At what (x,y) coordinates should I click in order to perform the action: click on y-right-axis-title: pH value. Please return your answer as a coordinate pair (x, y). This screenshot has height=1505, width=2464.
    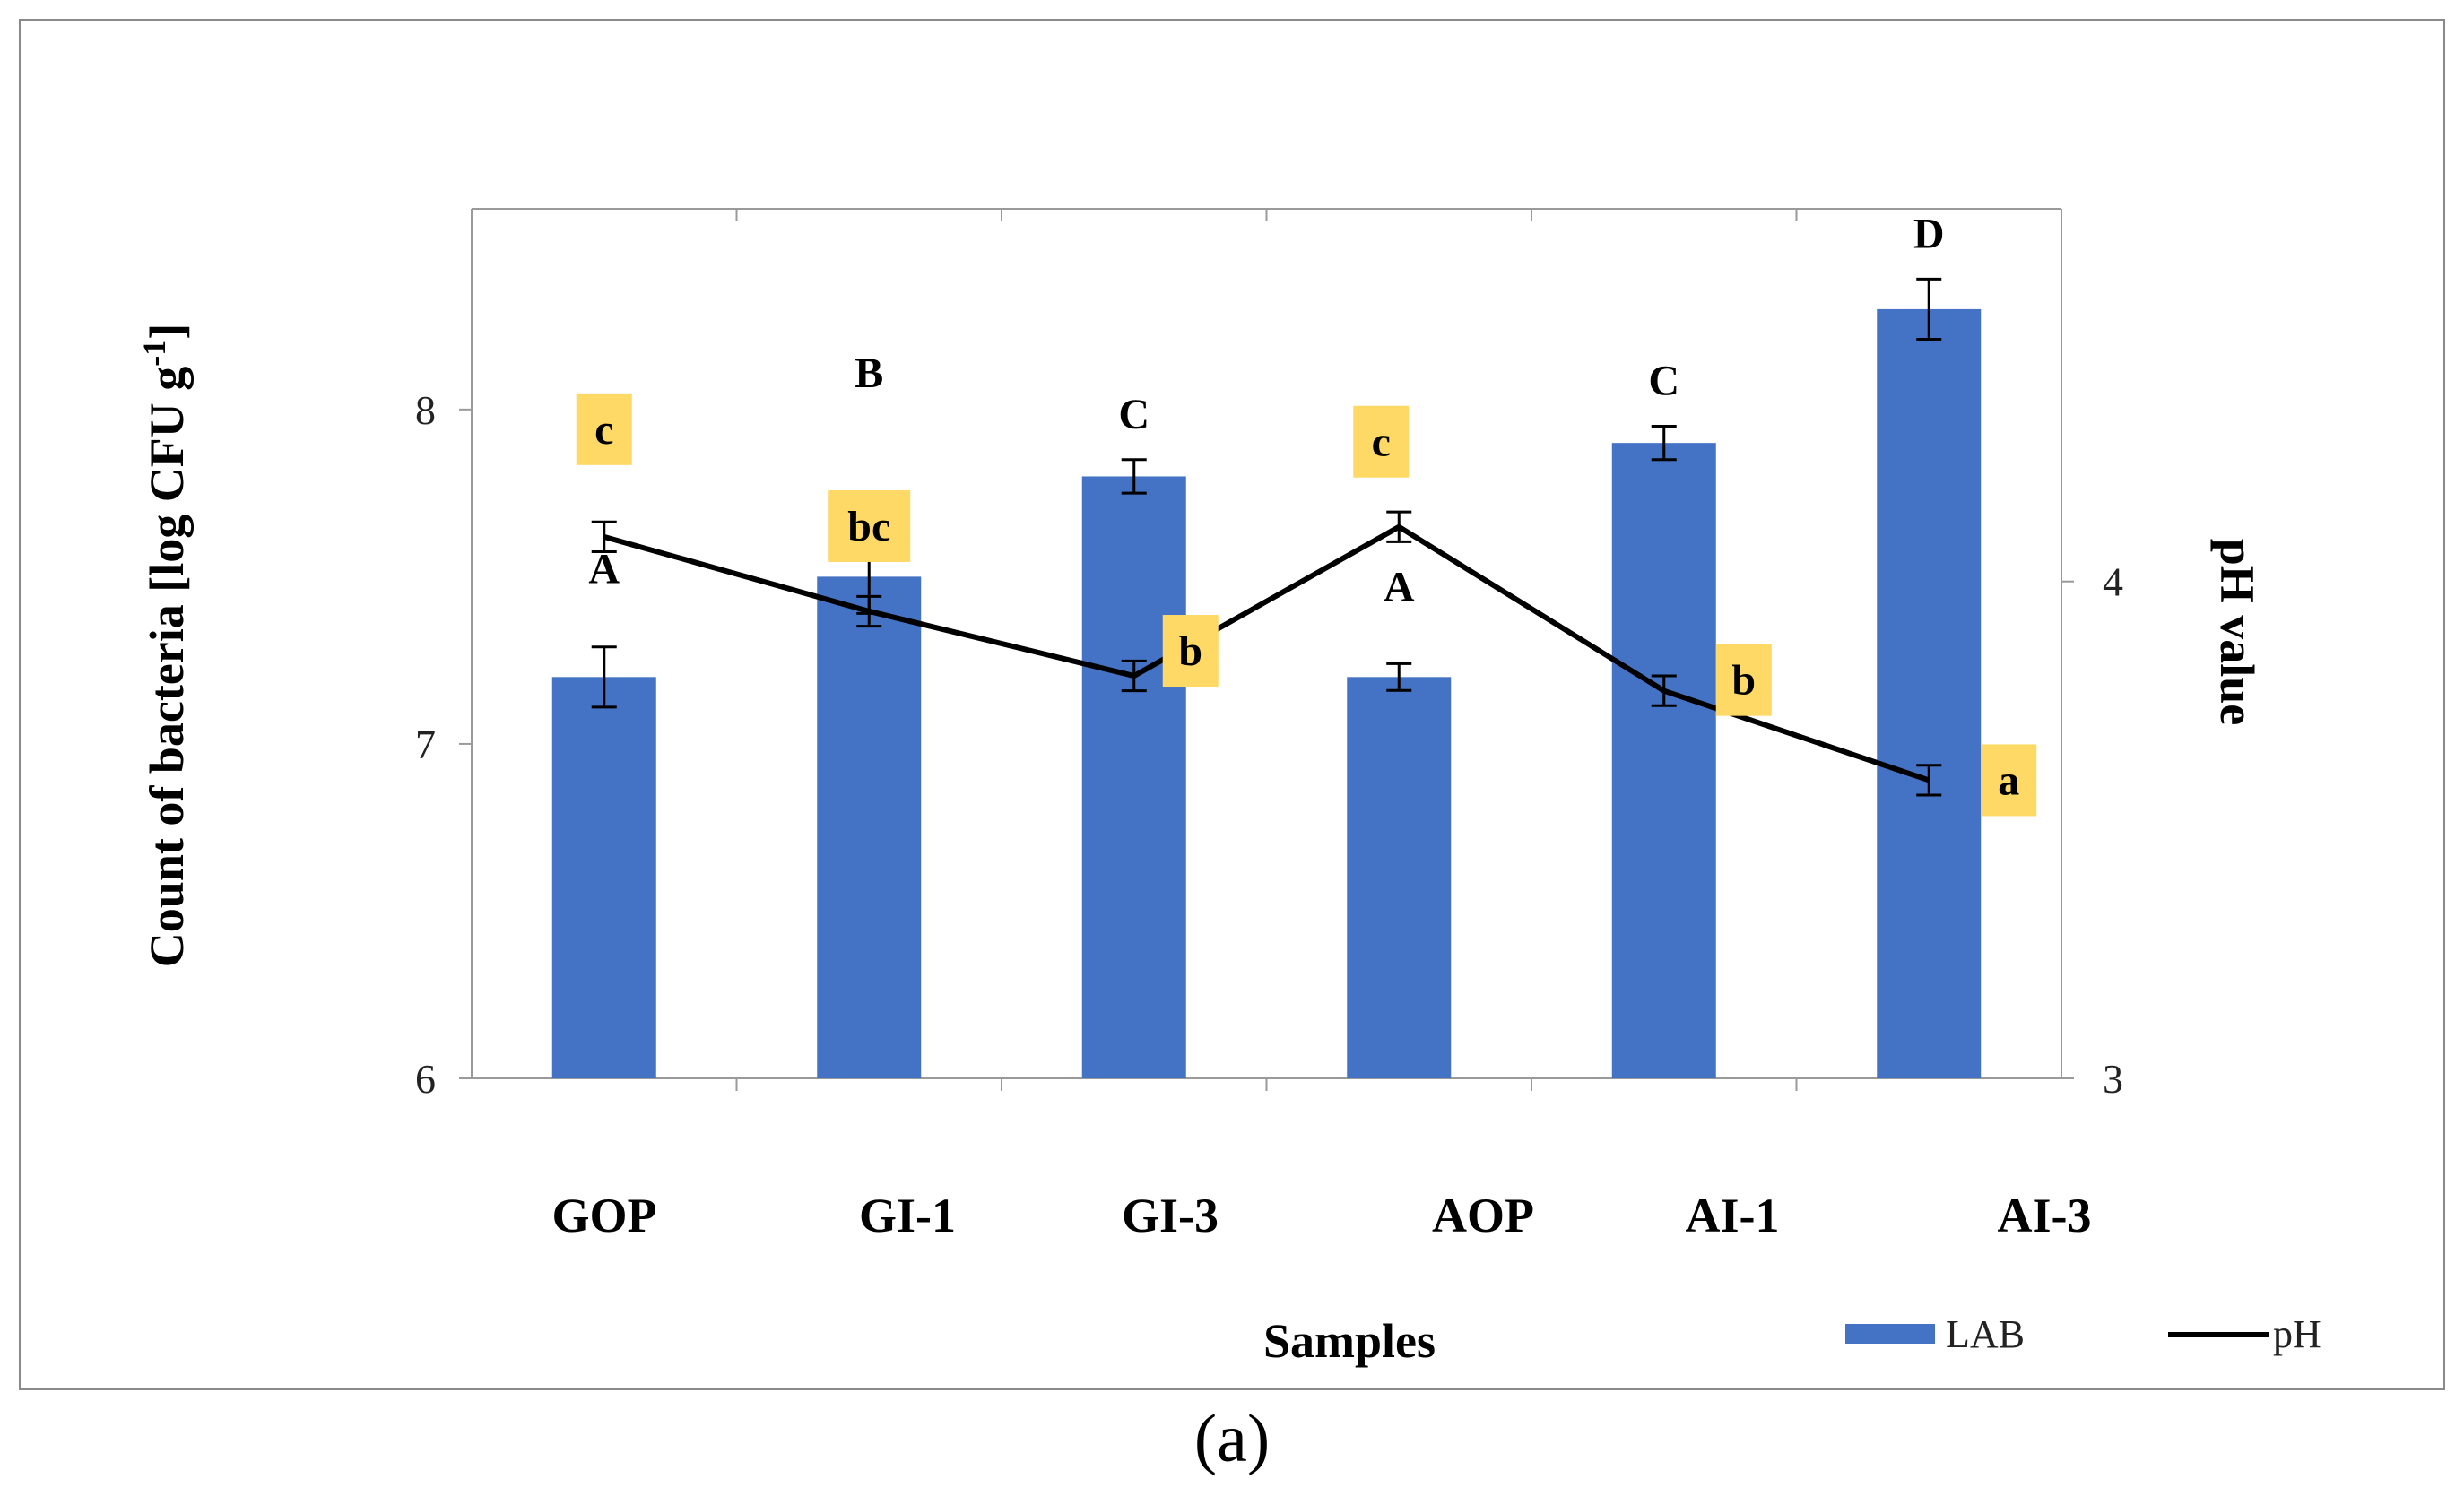
    Looking at the image, I should click on (2237, 632).